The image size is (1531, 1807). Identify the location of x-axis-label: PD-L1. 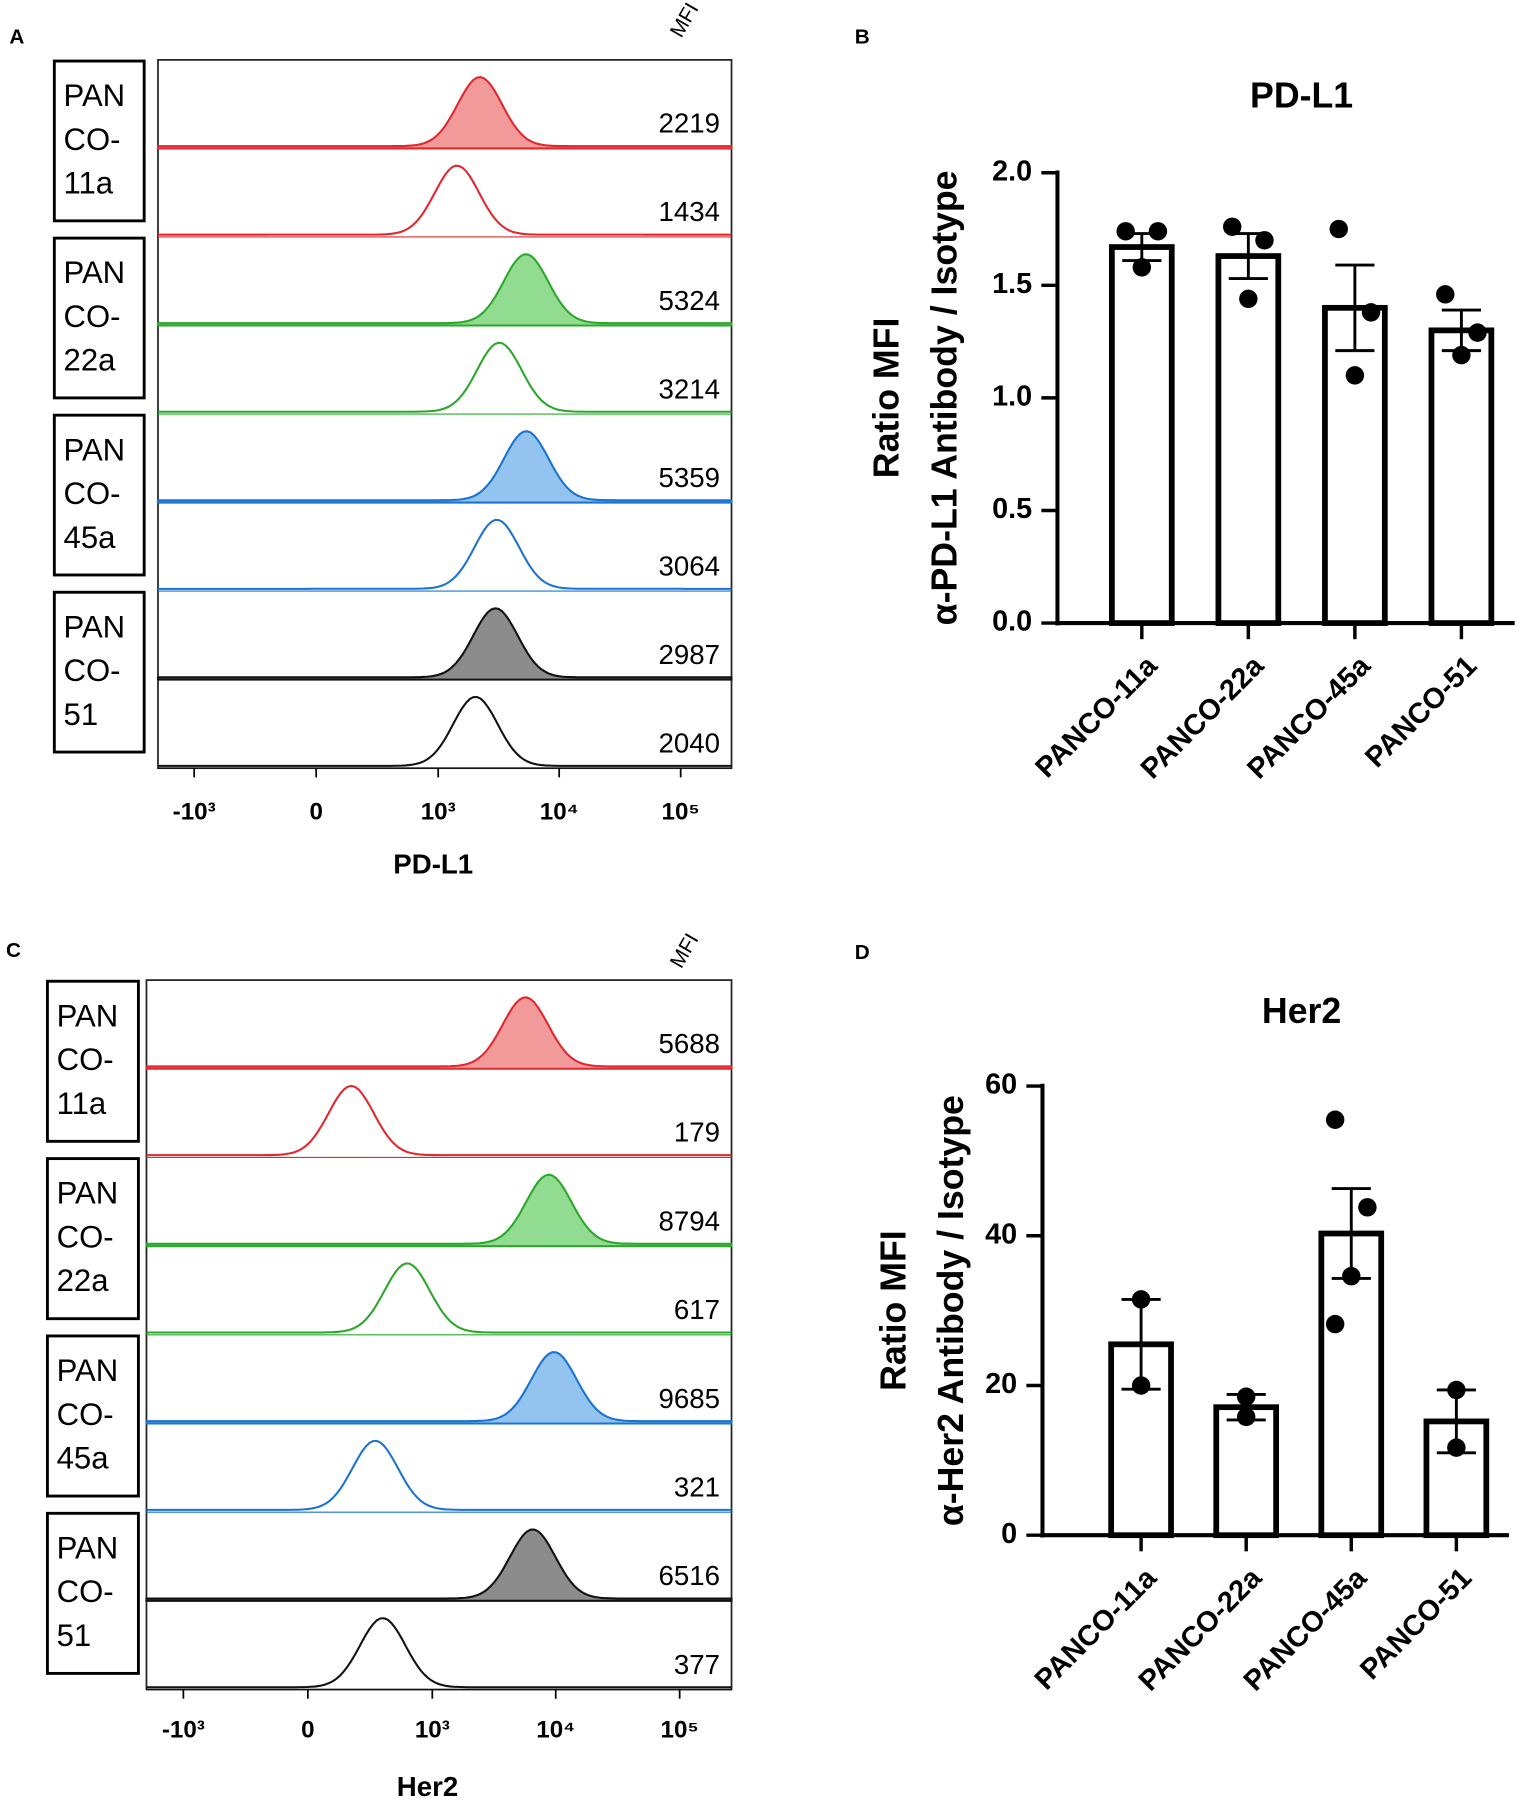
(433, 863).